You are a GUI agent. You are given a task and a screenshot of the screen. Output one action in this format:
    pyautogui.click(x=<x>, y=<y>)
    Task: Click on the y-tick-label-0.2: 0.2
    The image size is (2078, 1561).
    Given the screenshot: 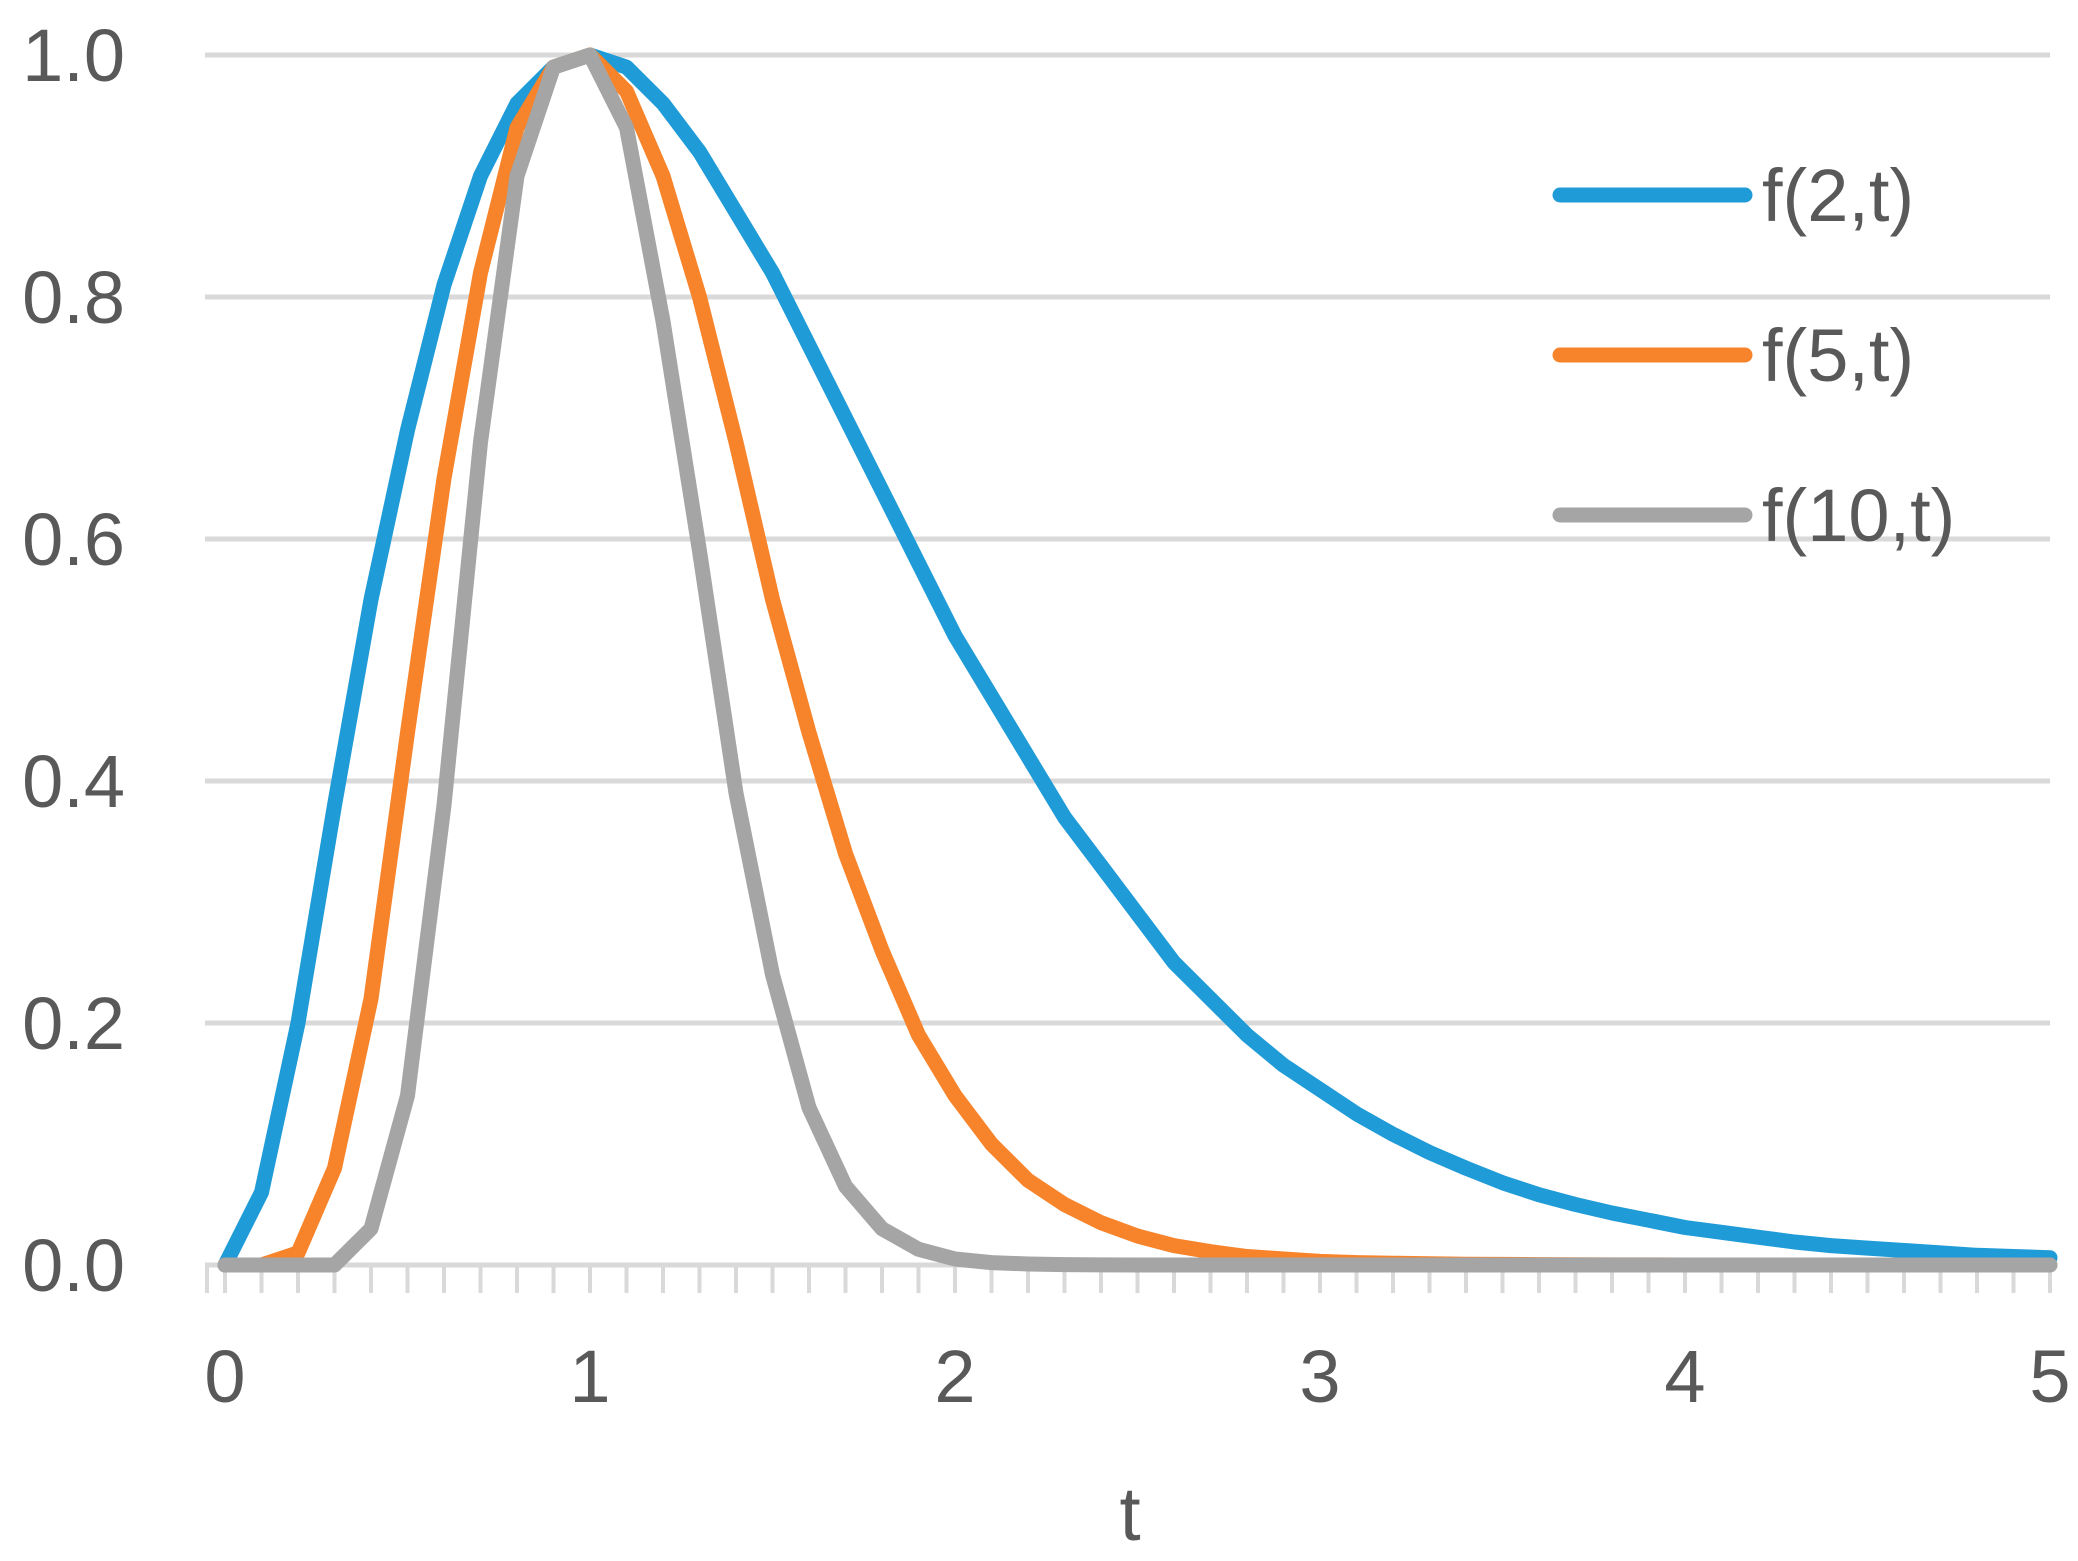 What is the action you would take?
    pyautogui.click(x=73, y=1023)
    